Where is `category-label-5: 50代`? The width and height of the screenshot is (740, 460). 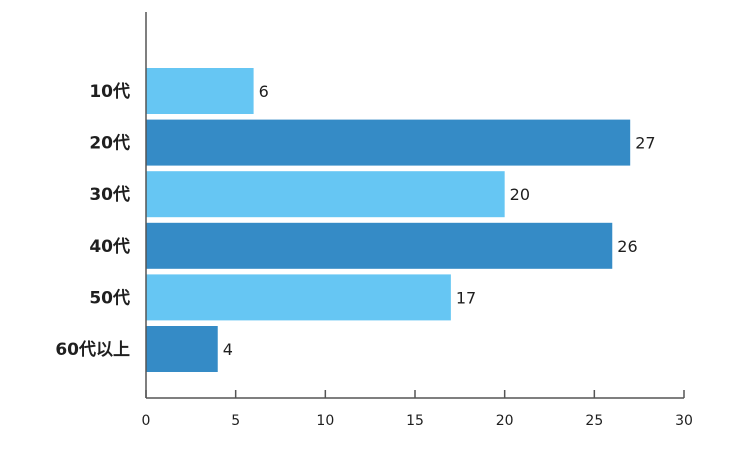 category-label-5: 50代 is located at coordinates (109, 297).